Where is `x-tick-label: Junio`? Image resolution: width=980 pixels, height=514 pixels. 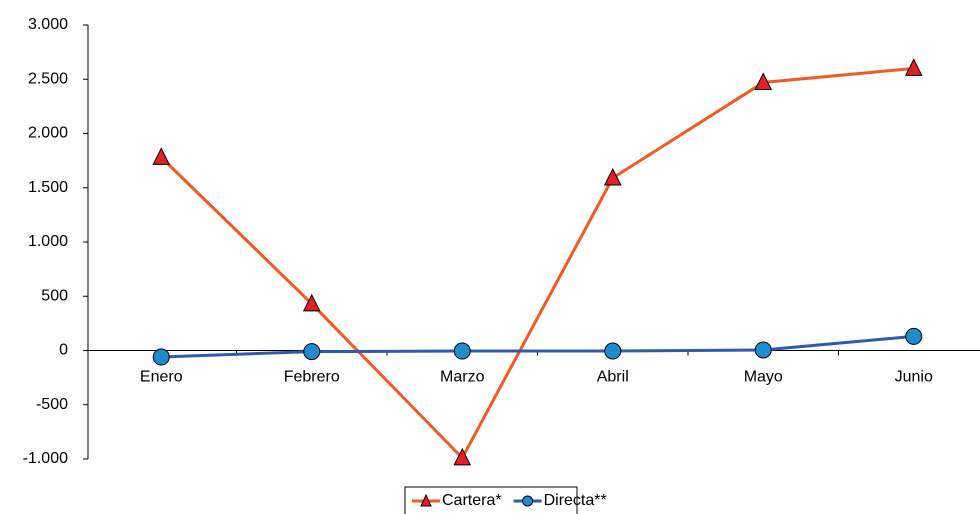 x-tick-label: Junio is located at coordinates (914, 377).